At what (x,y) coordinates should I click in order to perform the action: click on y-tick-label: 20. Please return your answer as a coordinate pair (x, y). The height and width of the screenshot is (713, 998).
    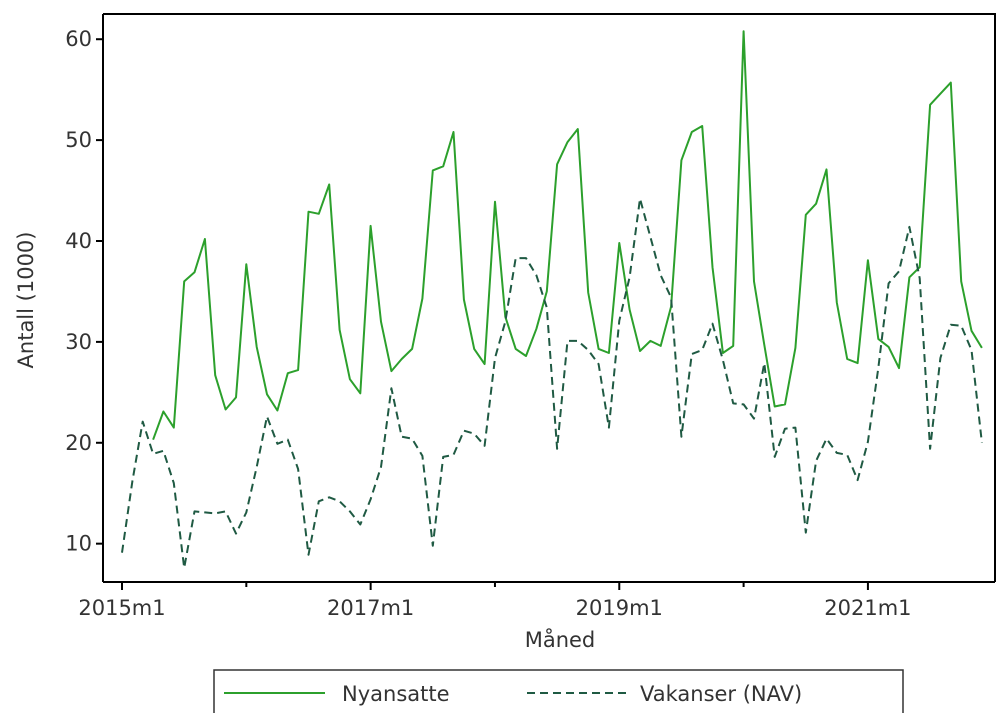
    Looking at the image, I should click on (78, 443).